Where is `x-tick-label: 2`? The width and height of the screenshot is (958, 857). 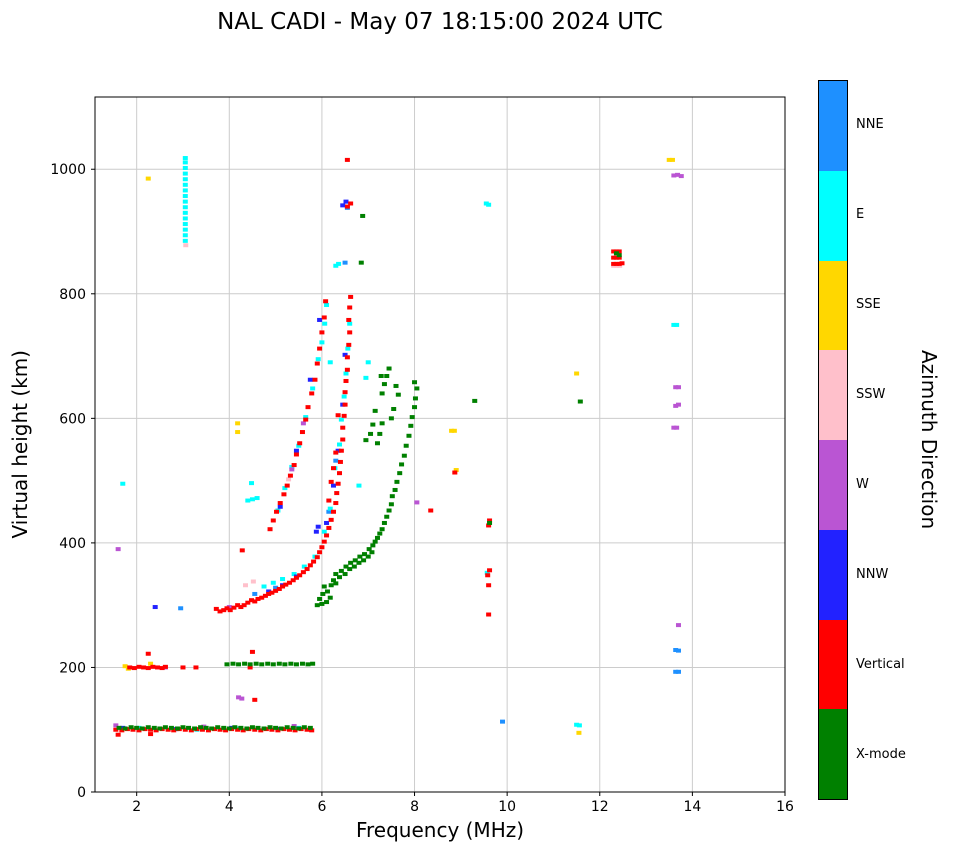 x-tick-label: 2 is located at coordinates (136, 807).